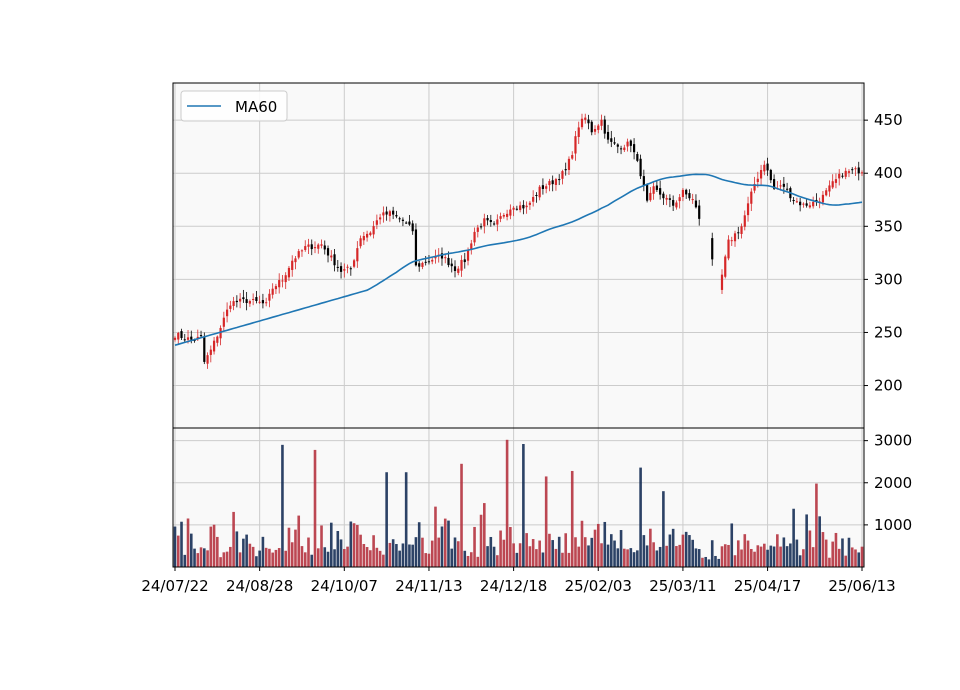 The width and height of the screenshot is (960, 690). Describe the element at coordinates (767, 586) in the screenshot. I see `x-tick-label: 25/04/17` at that location.